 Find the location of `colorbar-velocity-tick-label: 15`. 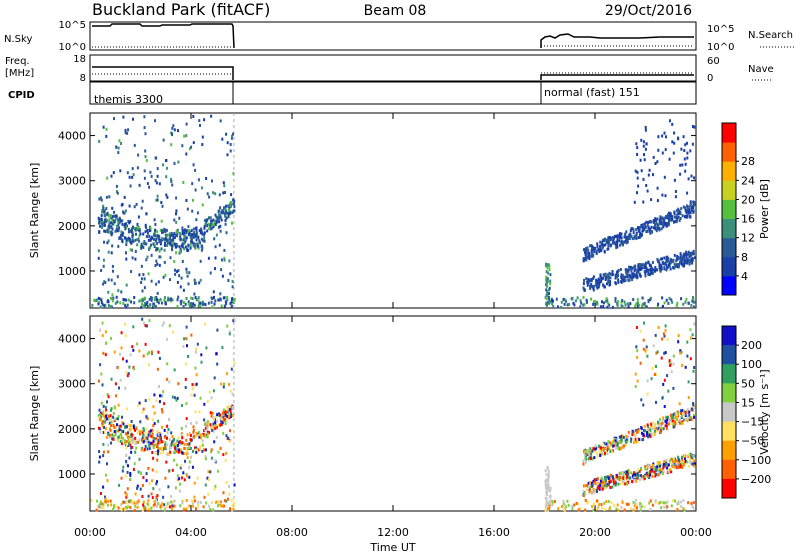

colorbar-velocity-tick-label: 15 is located at coordinates (748, 402).